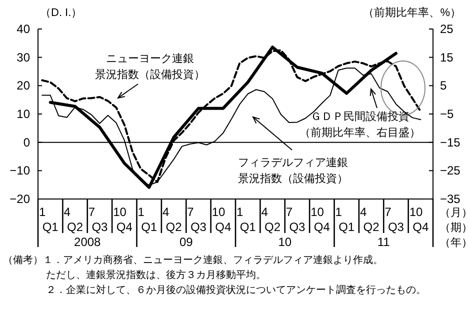 This screenshot has width=469, height=318. What do you see at coordinates (454, 228) in the screenshot?
I see `x-axis-title: （月）（期）（年）` at bounding box center [454, 228].